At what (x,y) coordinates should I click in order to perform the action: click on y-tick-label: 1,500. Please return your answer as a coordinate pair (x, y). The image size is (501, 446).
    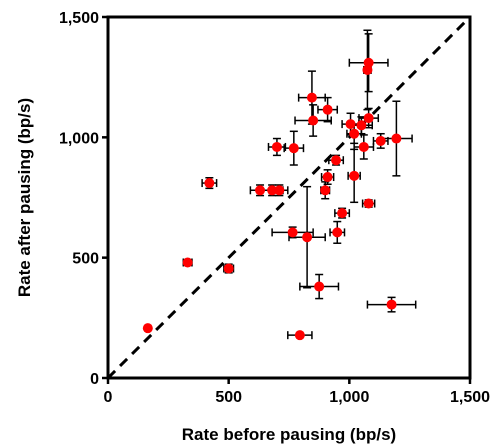
    Looking at the image, I should click on (79, 18).